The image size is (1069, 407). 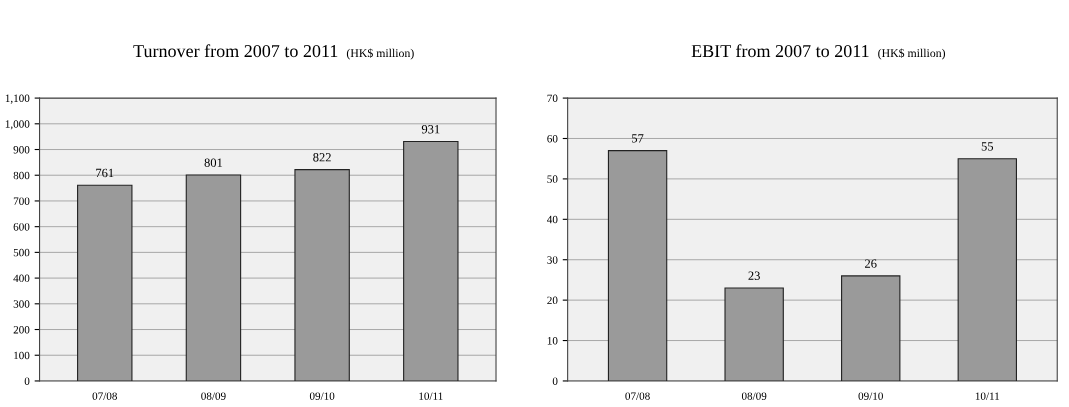 What do you see at coordinates (21, 329) in the screenshot?
I see `y-tick-label: 200` at bounding box center [21, 329].